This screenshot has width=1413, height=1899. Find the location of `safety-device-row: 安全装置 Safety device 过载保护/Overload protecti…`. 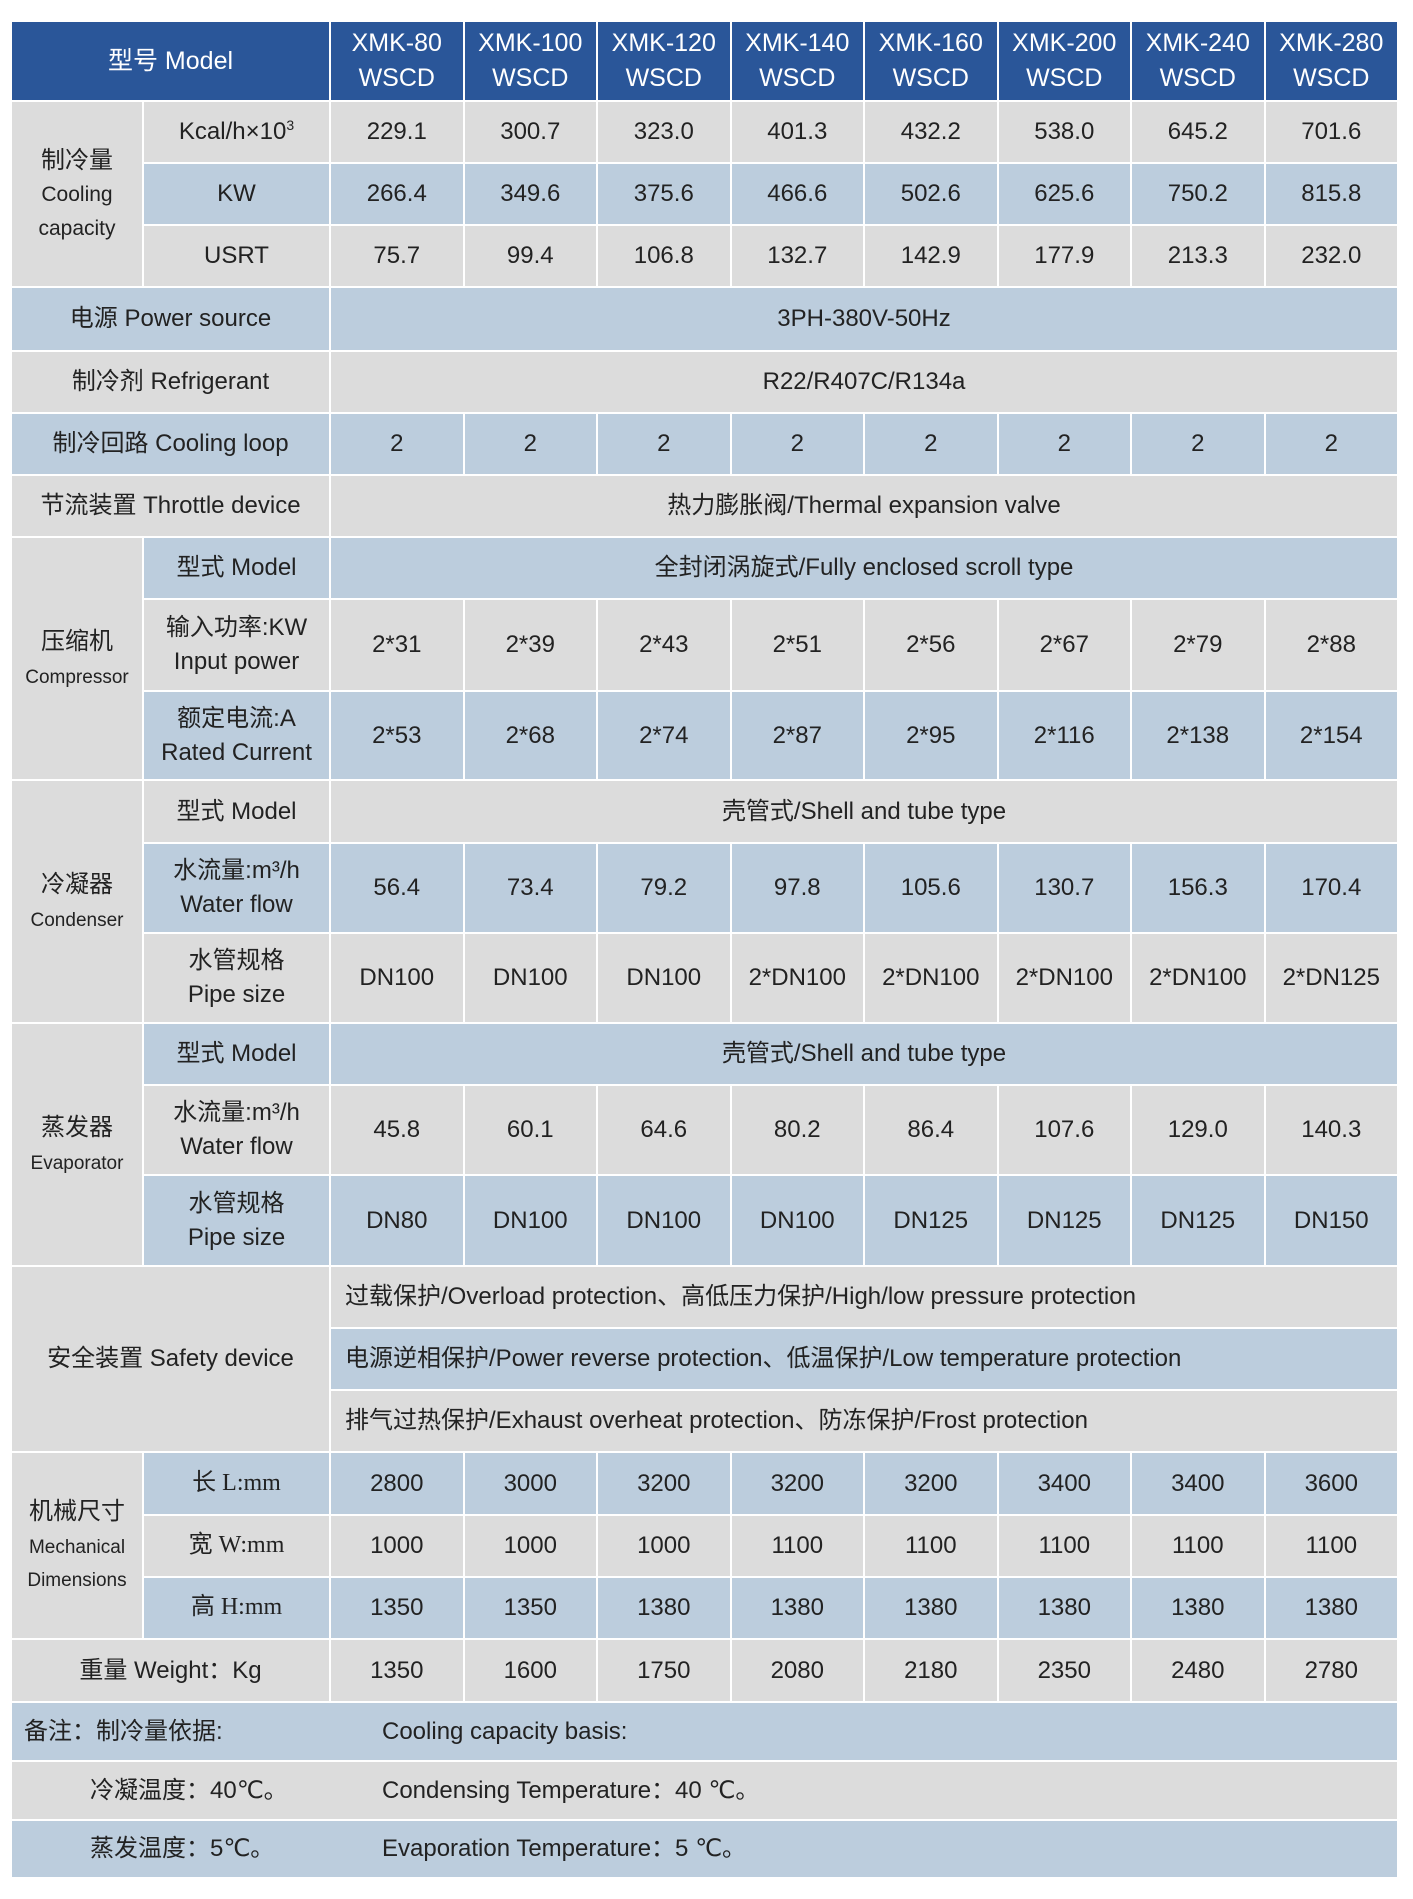

safety-device-row: 安全装置 Safety device 过载保护/Overload protecti… is located at coordinates (704, 1359).